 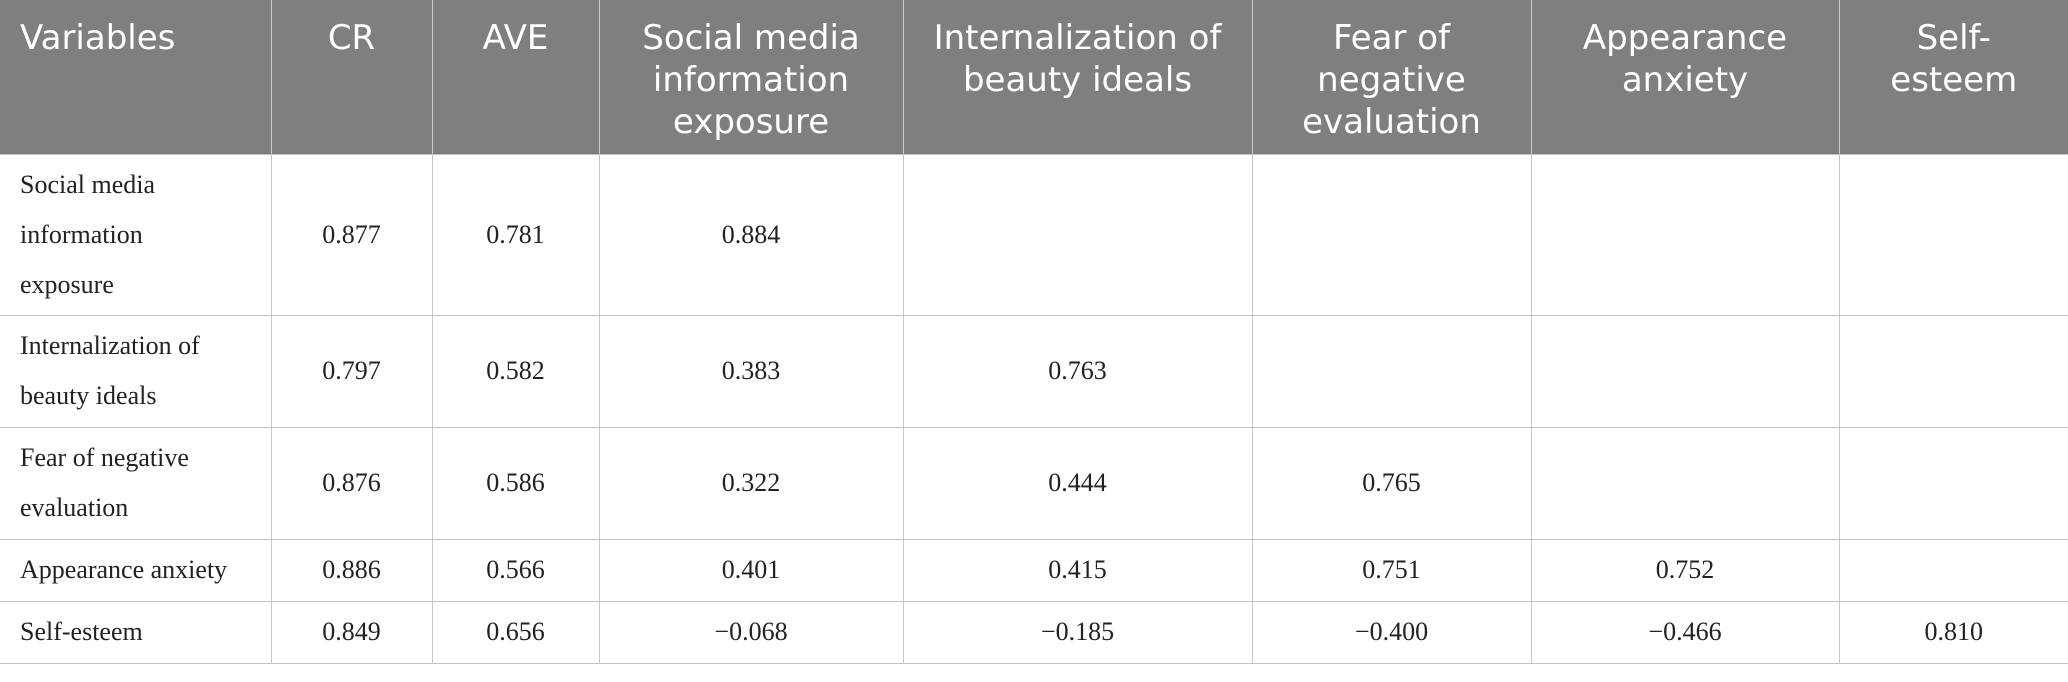 I want to click on header-social-media: Social media information exposure, so click(x=750, y=77).